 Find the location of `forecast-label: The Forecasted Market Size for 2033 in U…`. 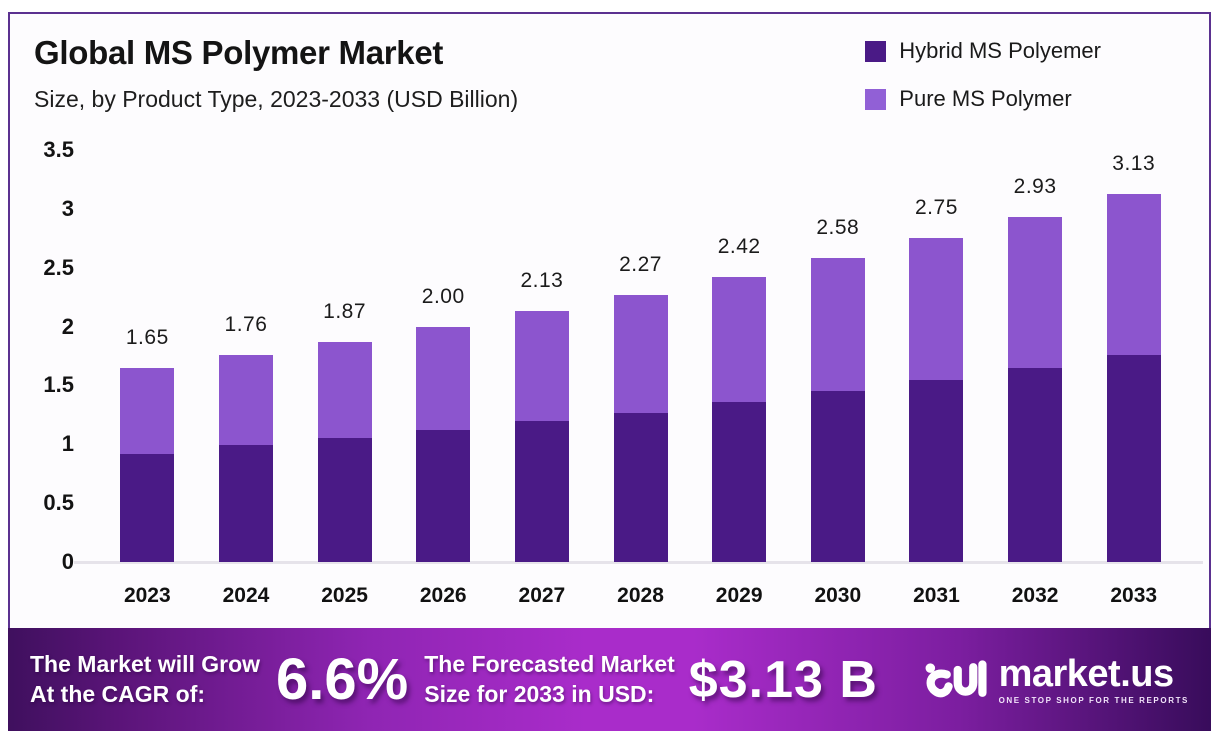

forecast-label: The Forecasted Market Size for 2033 in U… is located at coordinates (549, 680).